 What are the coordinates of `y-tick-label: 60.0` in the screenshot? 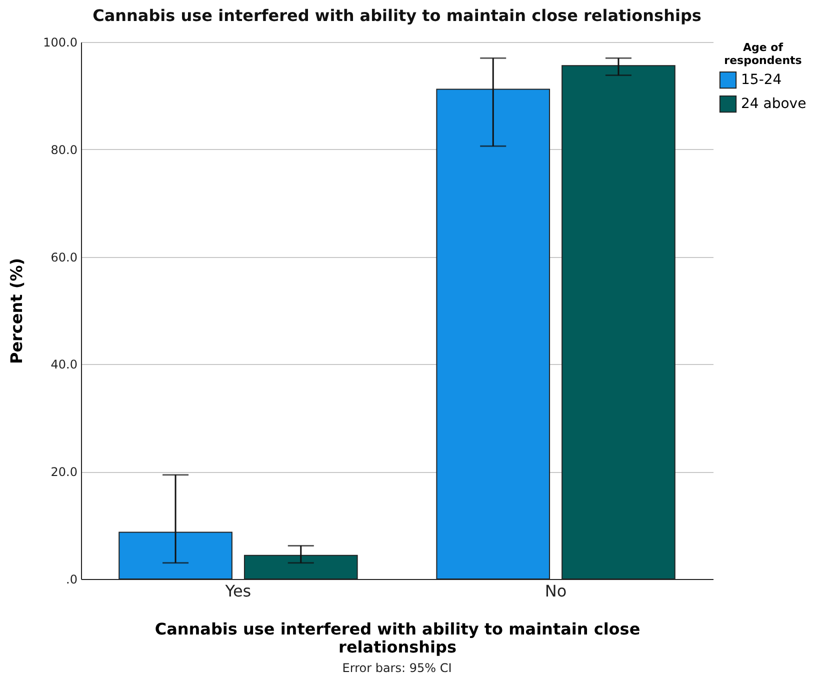 It's located at (64, 257).